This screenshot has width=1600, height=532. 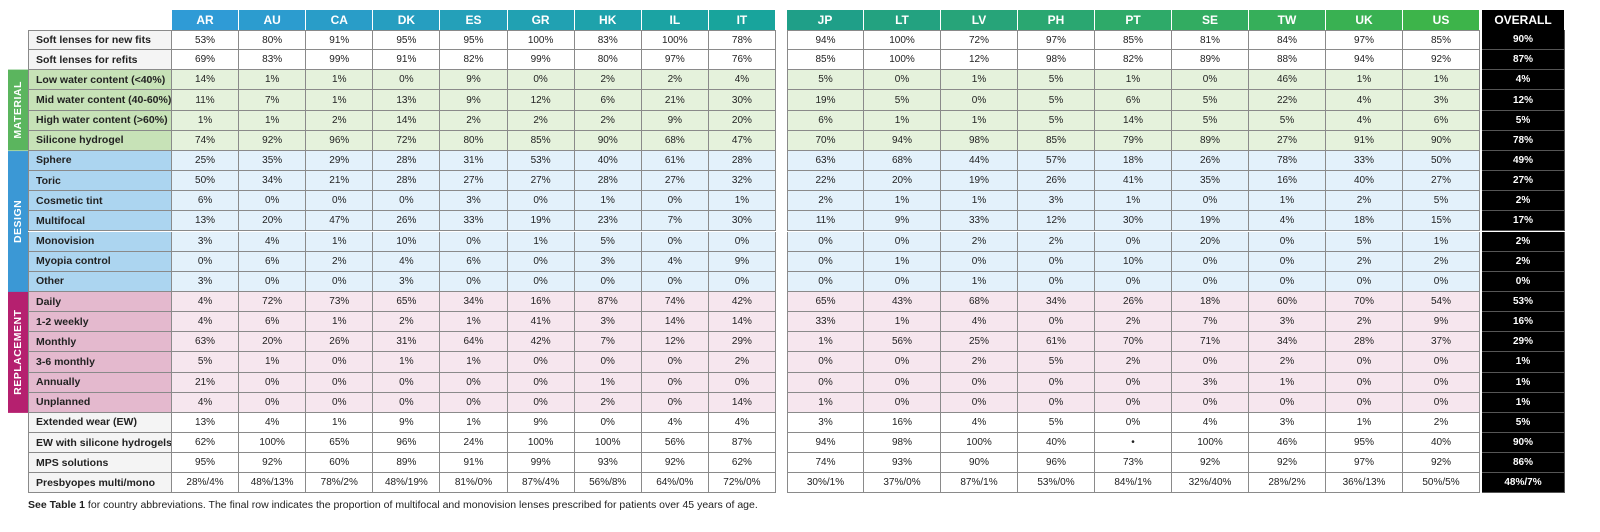 I want to click on cell: 33%, so click(x=979, y=221).